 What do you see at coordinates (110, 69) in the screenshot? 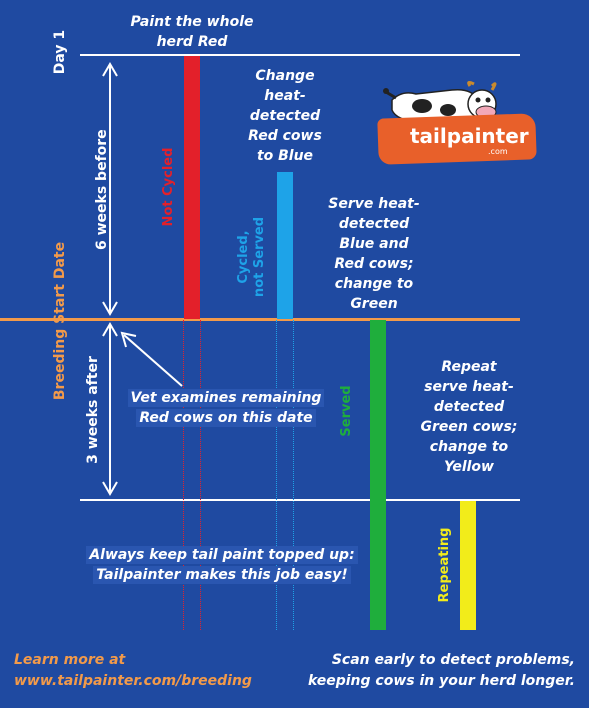
I see `six-weeks-arrow-head-up` at bounding box center [110, 69].